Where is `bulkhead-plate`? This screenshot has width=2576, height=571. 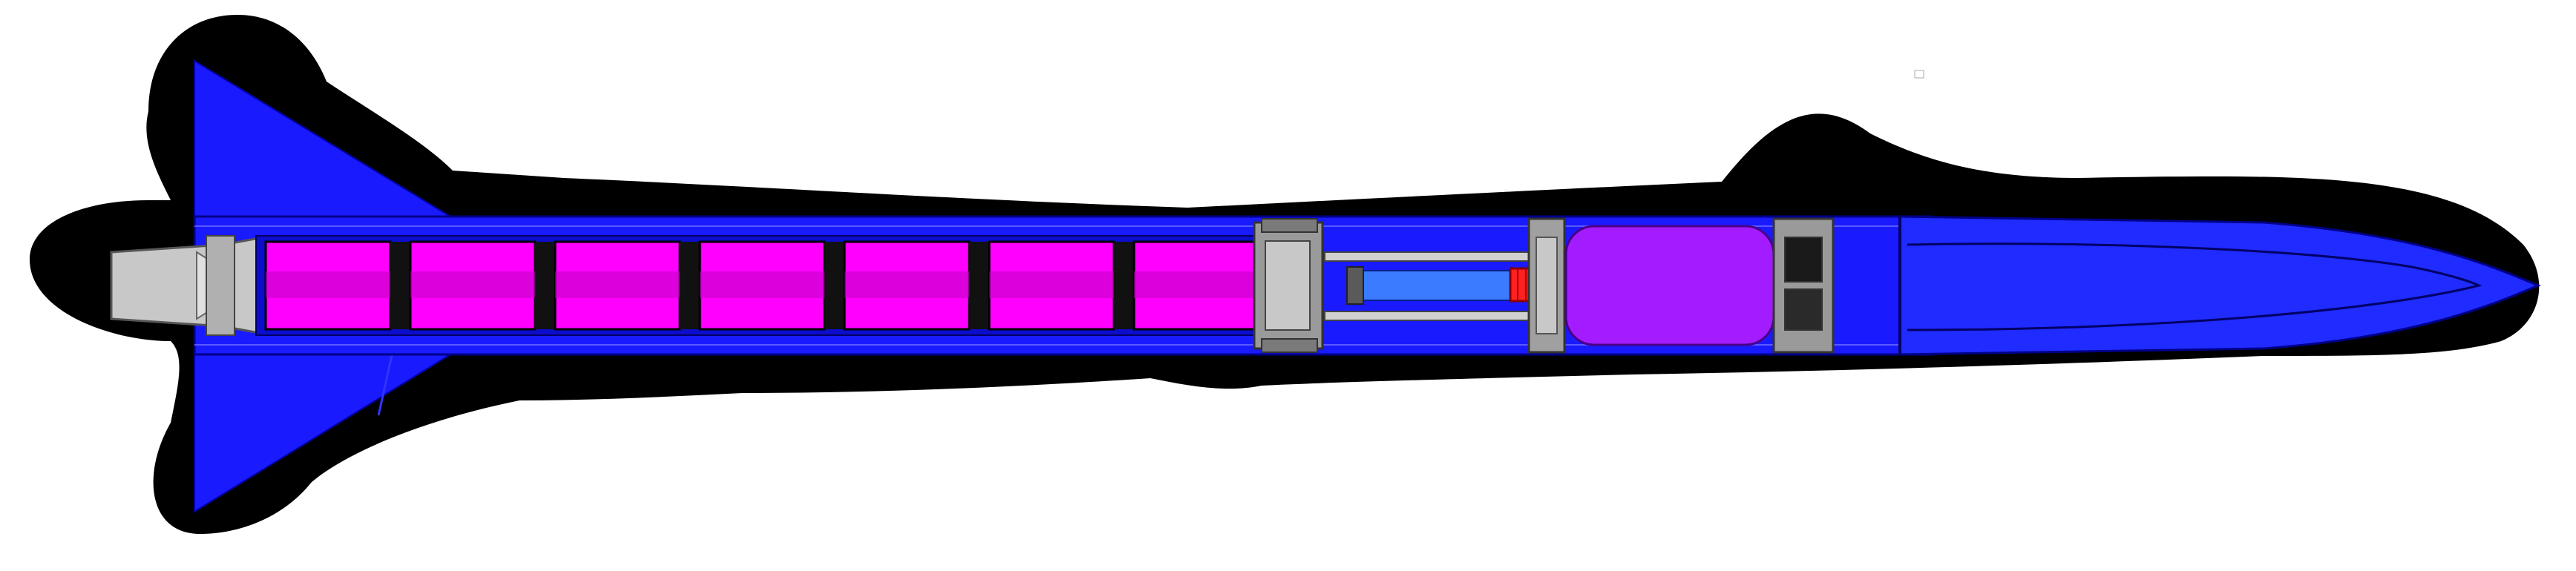
bulkhead-plate is located at coordinates (1288, 285).